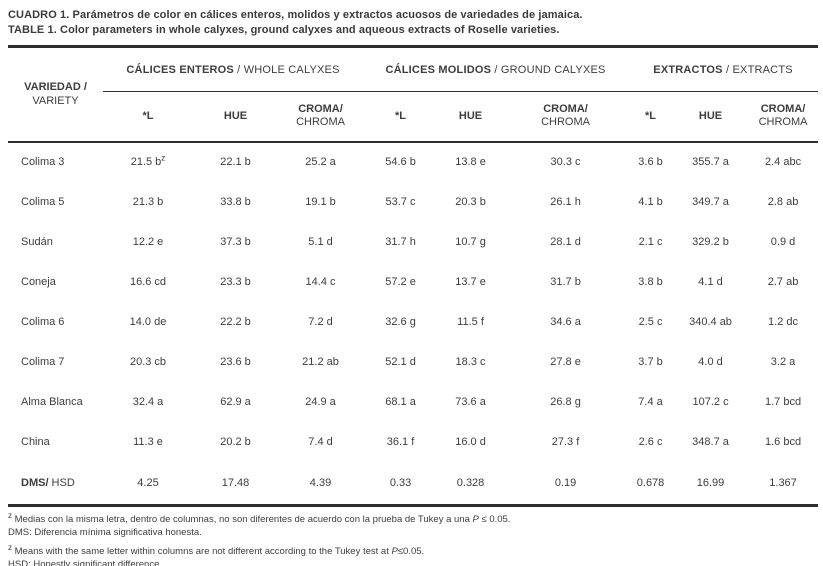 The image size is (823, 566). I want to click on cell-value: 107.2 c, so click(710, 401).